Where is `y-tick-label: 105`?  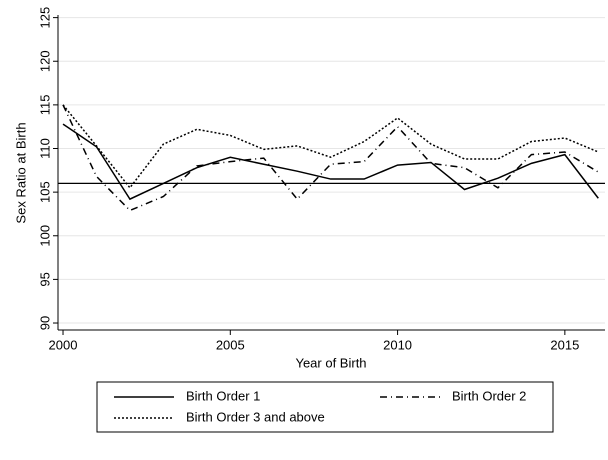
y-tick-label: 105 is located at coordinates (44, 192).